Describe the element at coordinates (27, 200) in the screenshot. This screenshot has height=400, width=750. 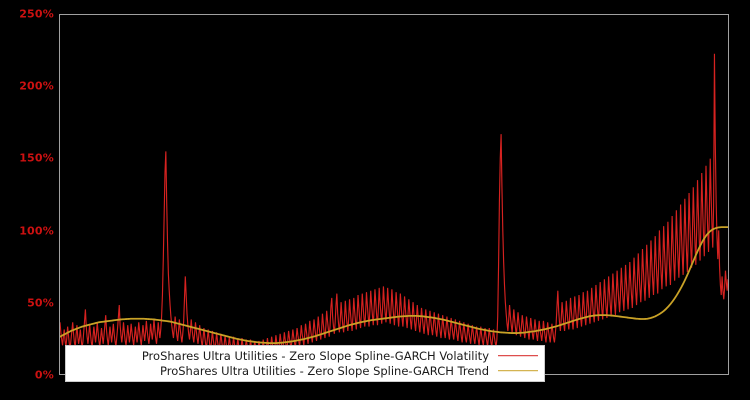
I see `y-axis-labels: 0% 50% 100% 150% 200% 250%` at that location.